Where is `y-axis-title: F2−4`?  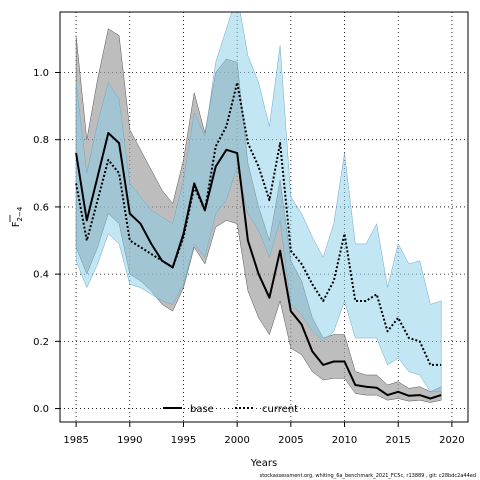 y-axis-title: F2−4 is located at coordinates (16, 216).